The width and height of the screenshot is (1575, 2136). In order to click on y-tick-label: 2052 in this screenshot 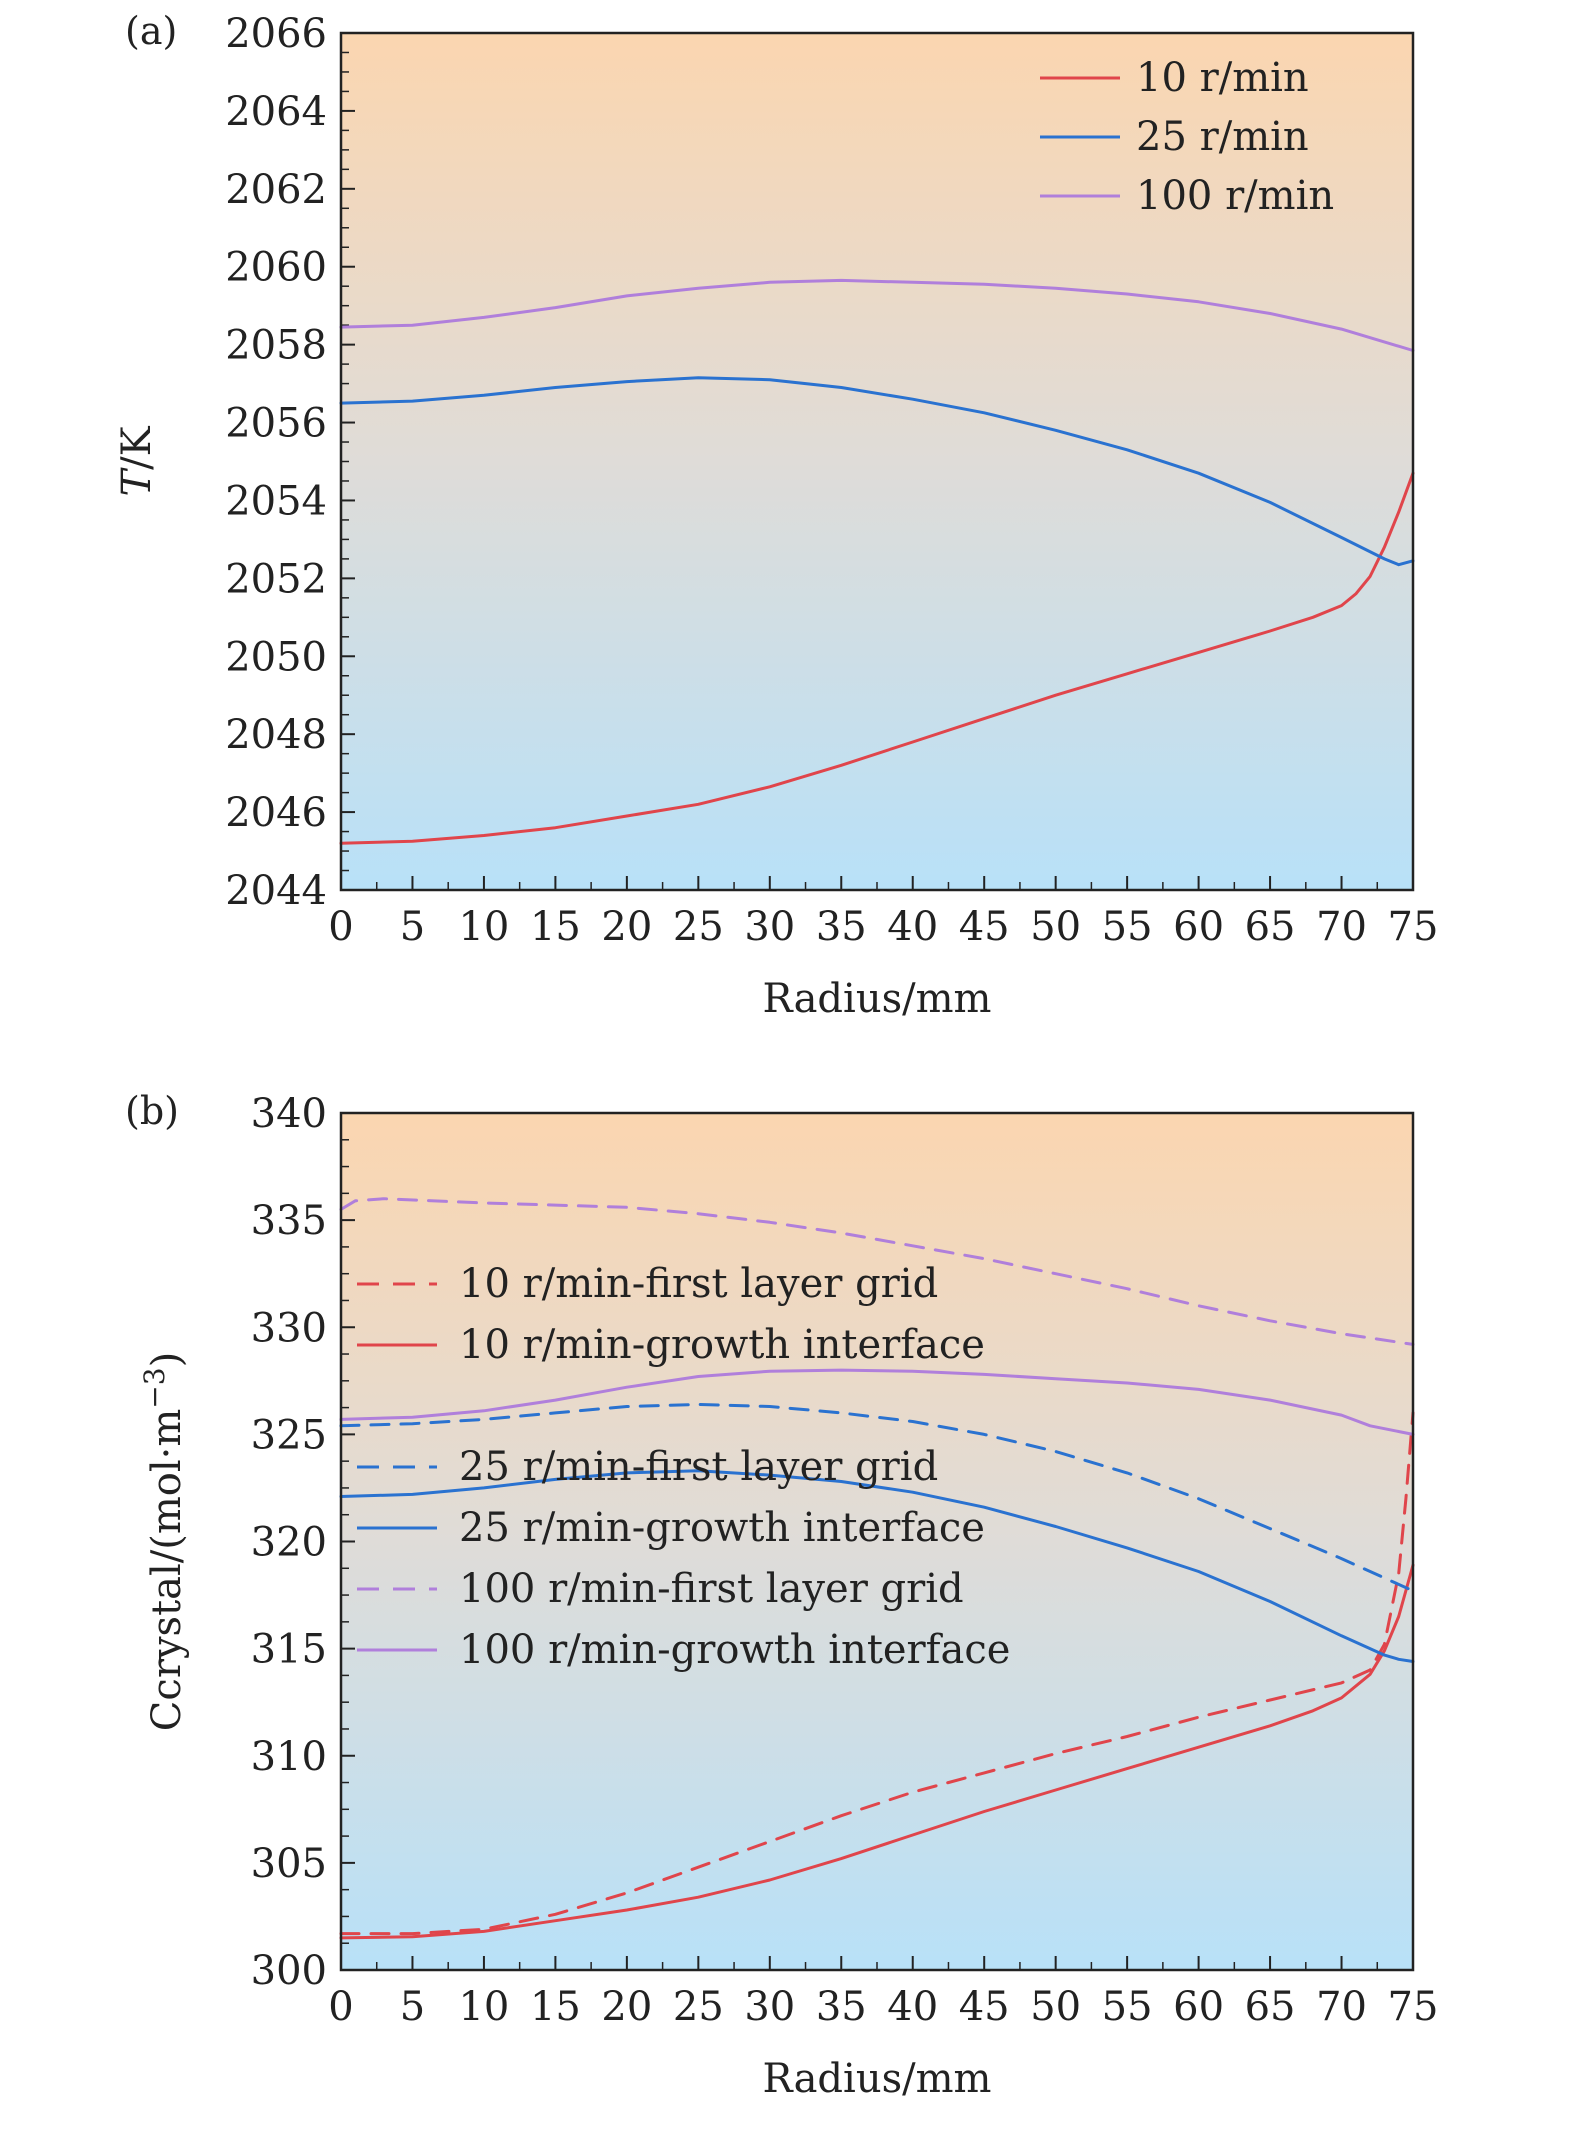, I will do `click(276, 579)`.